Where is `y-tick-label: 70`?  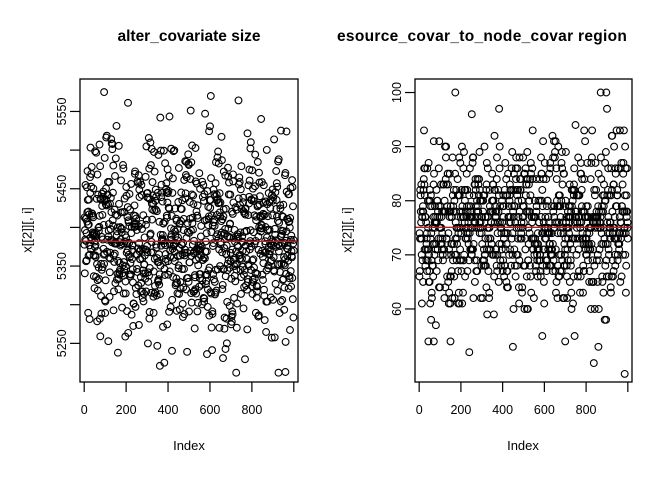 y-tick-label: 70 is located at coordinates (397, 255).